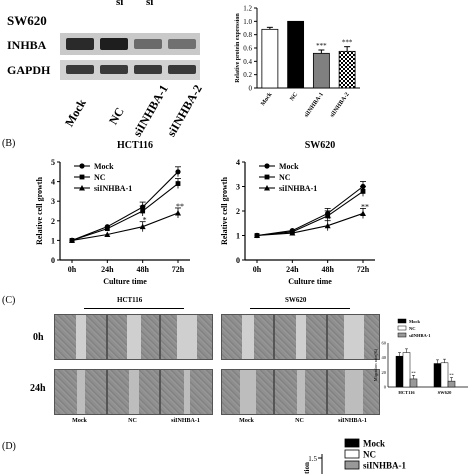  Describe the element at coordinates (257, 269) in the screenshot. I see `x-tick-label: 0h` at that location.